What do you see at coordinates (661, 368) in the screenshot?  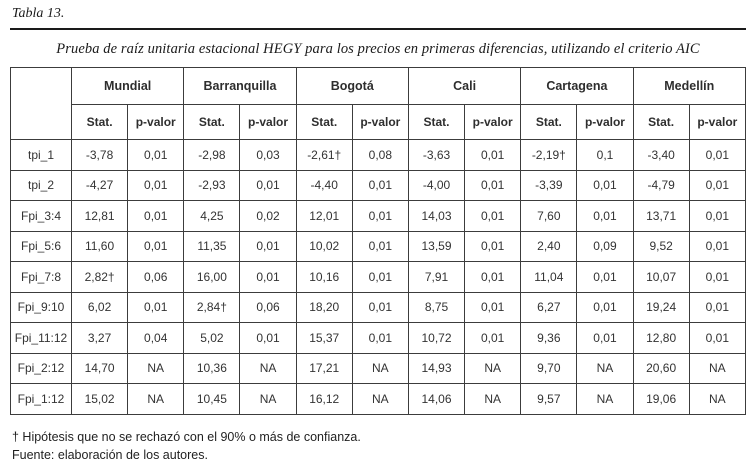 I see `stat-value: 20,60` at bounding box center [661, 368].